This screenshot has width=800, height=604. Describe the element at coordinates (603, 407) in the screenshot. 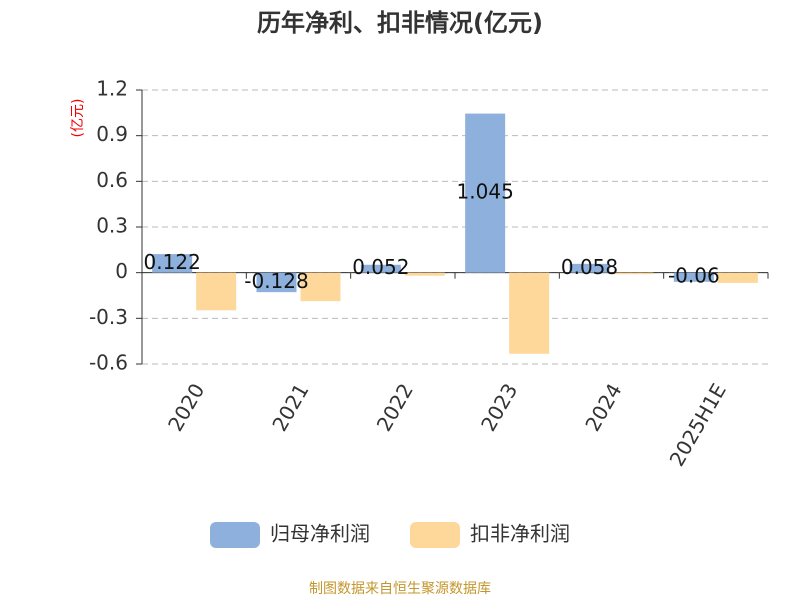

I see `x-tick-label: 2024` at that location.